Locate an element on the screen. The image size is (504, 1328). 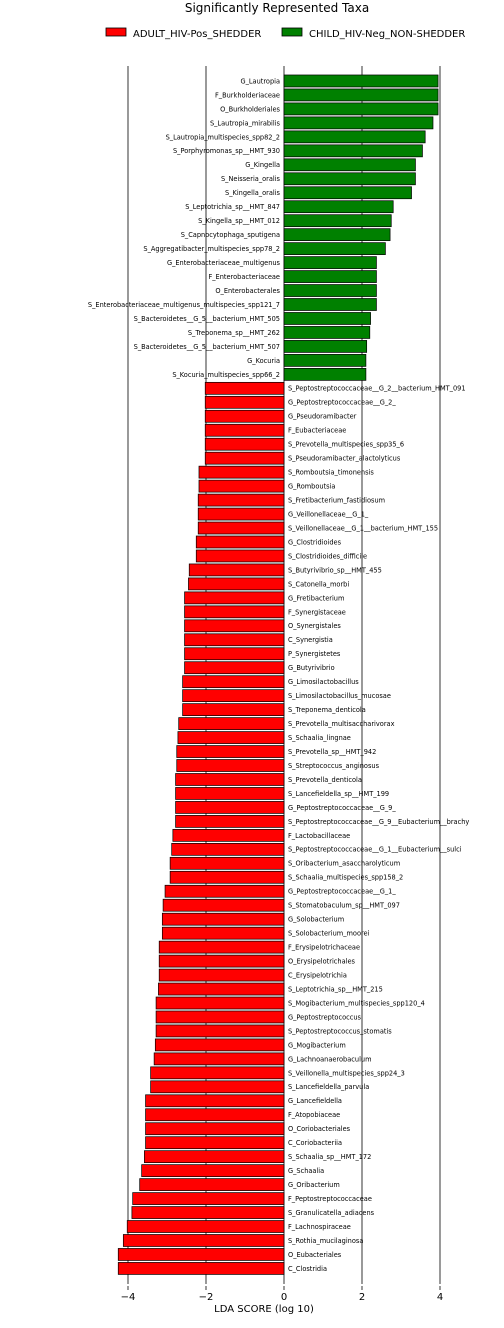
bar-label: G_Kingella is located at coordinates (262, 165).